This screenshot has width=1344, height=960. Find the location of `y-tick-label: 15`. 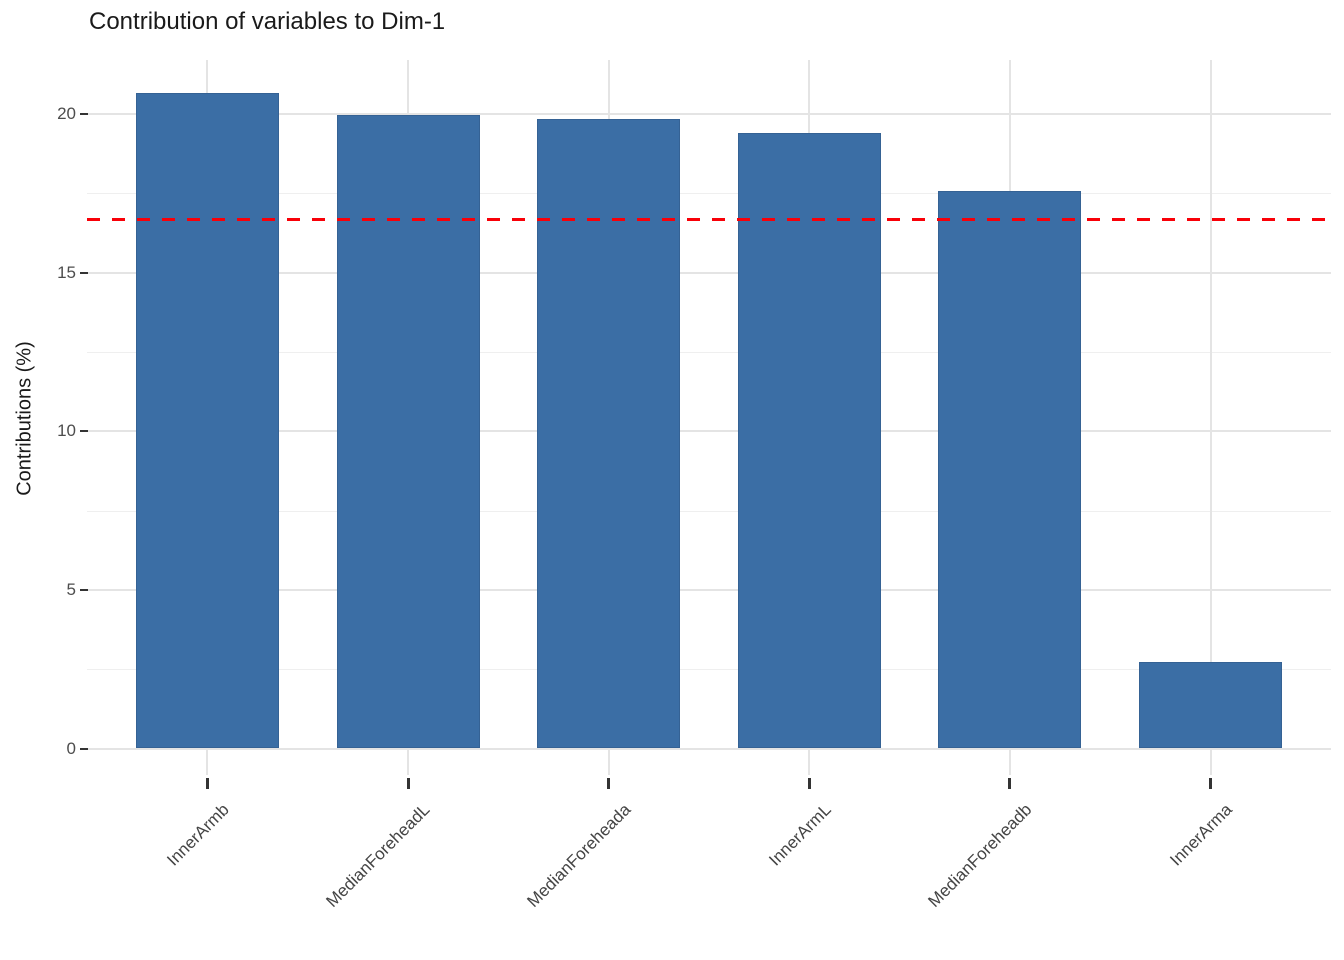

y-tick-label: 15 is located at coordinates (66, 272).